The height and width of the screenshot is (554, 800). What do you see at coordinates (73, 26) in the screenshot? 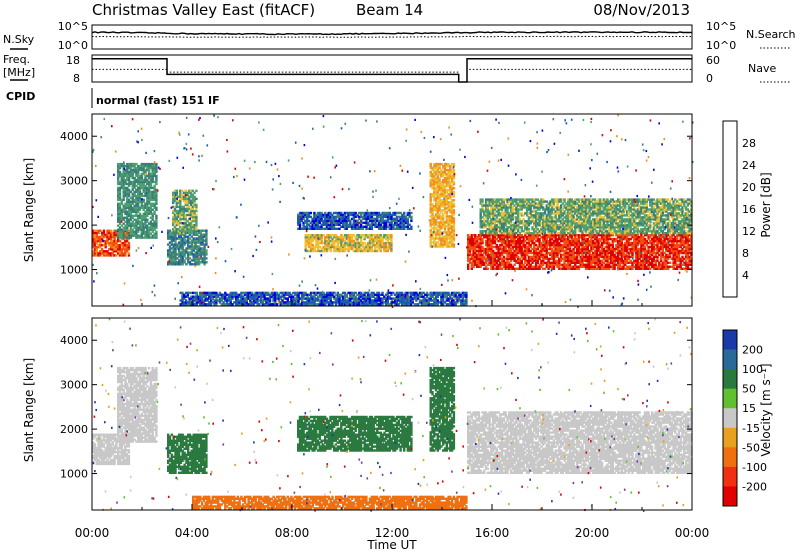
I see `nsky-tick-top: 10^5` at bounding box center [73, 26].